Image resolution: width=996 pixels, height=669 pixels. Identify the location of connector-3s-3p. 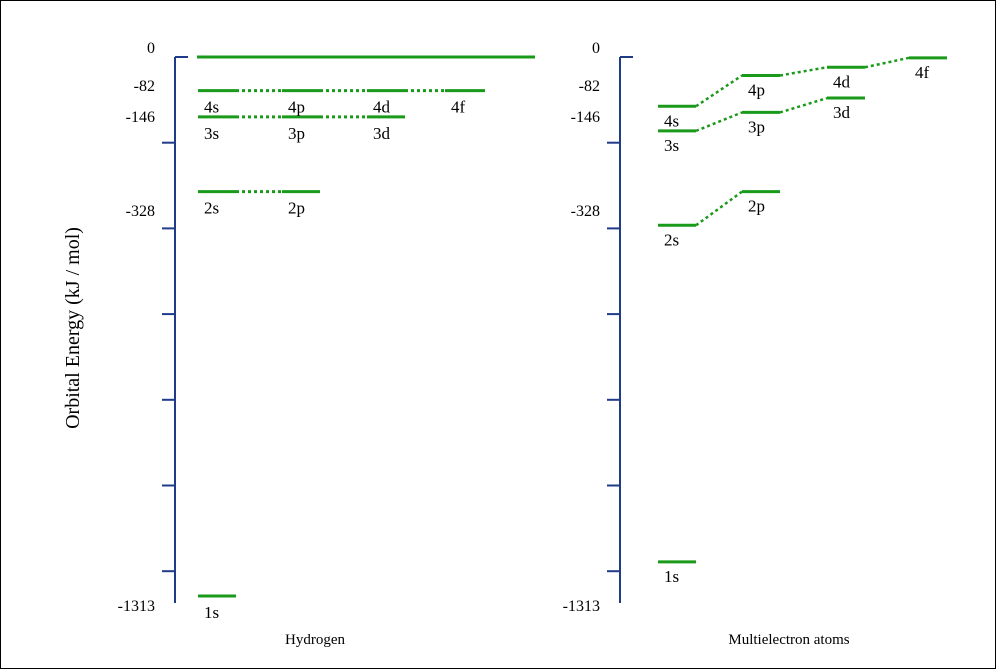
(719, 122).